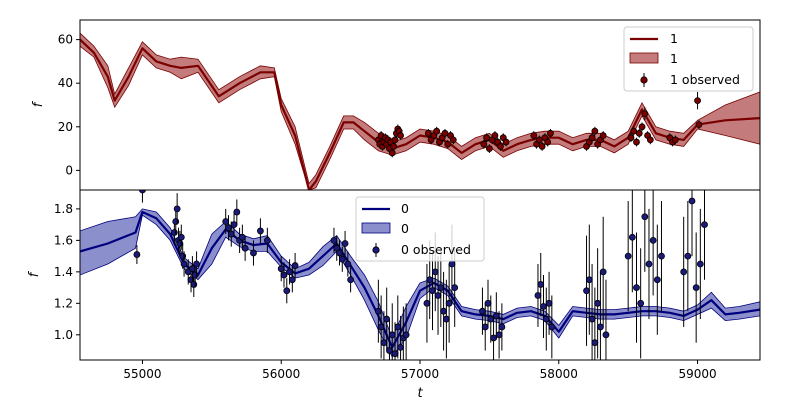 The width and height of the screenshot is (800, 400). What do you see at coordinates (69, 170) in the screenshot?
I see `top-y-tick-label: 0` at bounding box center [69, 170].